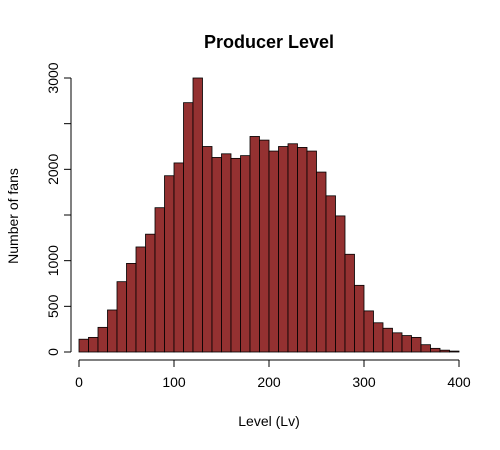 Image resolution: width=500 pixels, height=450 pixels. Describe the element at coordinates (364, 382) in the screenshot. I see `x-tick-label: 300` at that location.